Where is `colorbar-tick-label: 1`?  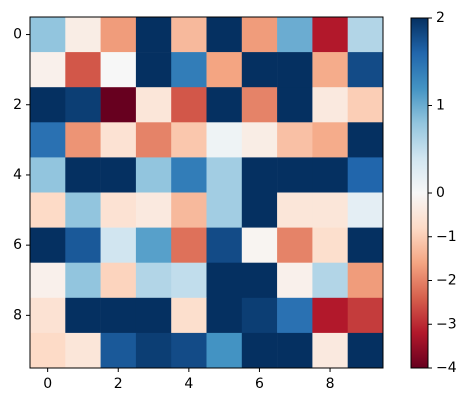
colorbar-tick-label: 1 is located at coordinates (440, 106).